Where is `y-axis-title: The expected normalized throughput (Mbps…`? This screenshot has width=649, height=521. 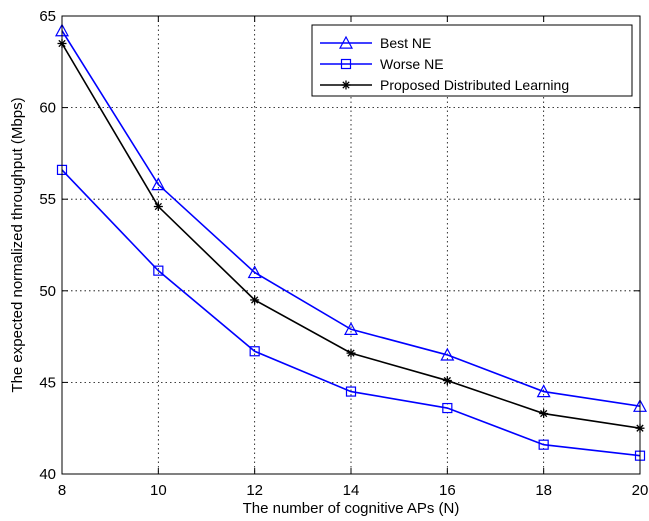
y-axis-title: The expected normalized throughput (Mbps… is located at coordinates (17, 244).